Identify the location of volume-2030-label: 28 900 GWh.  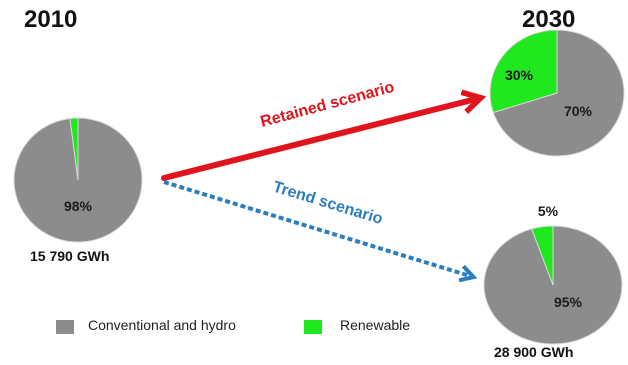
(534, 352).